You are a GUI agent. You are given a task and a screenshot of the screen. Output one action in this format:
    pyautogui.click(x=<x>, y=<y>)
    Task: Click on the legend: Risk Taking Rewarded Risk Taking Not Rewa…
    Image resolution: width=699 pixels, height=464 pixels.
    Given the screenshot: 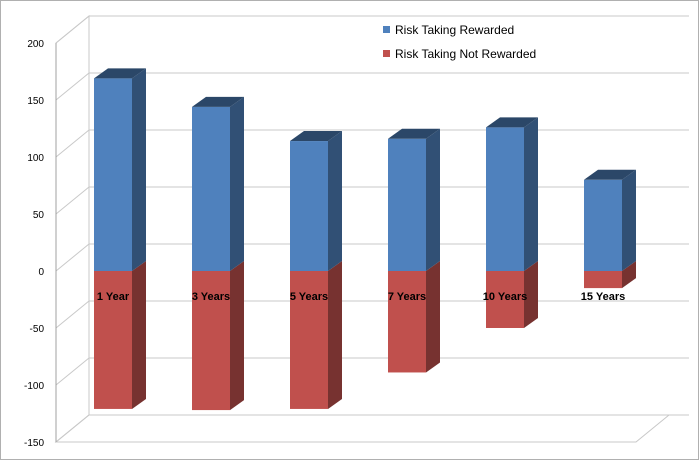 What is the action you would take?
    pyautogui.click(x=459, y=42)
    